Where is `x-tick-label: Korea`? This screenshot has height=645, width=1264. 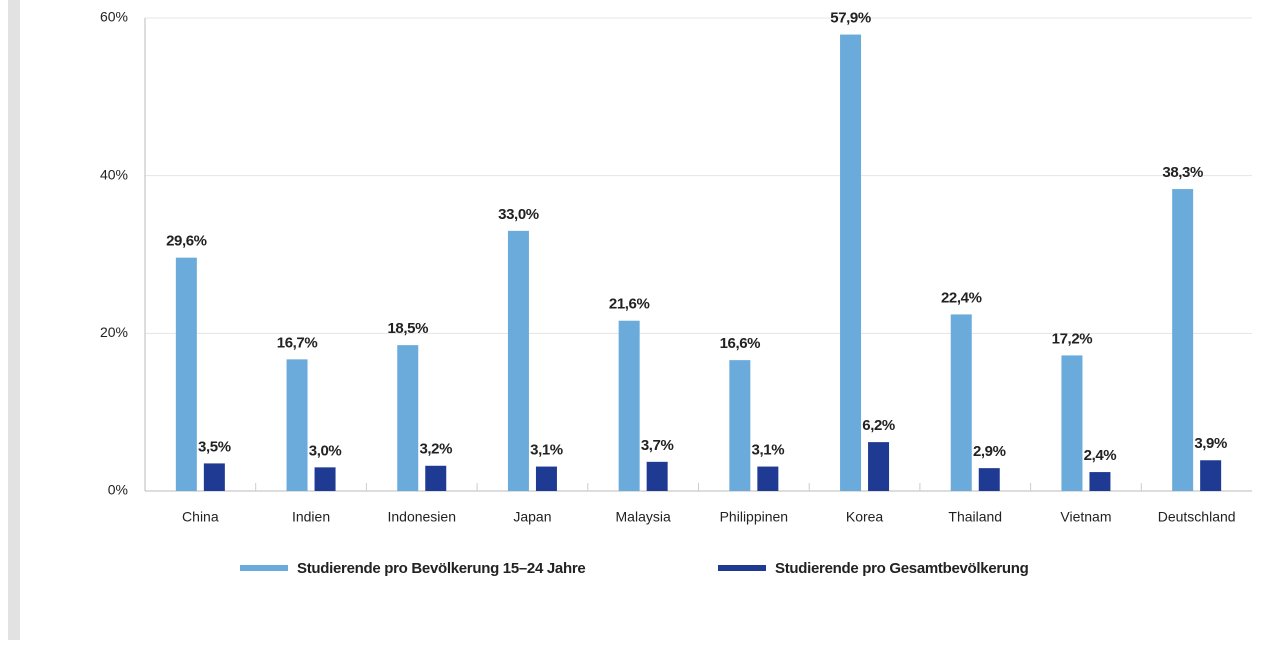
x-tick-label: Korea is located at coordinates (865, 517).